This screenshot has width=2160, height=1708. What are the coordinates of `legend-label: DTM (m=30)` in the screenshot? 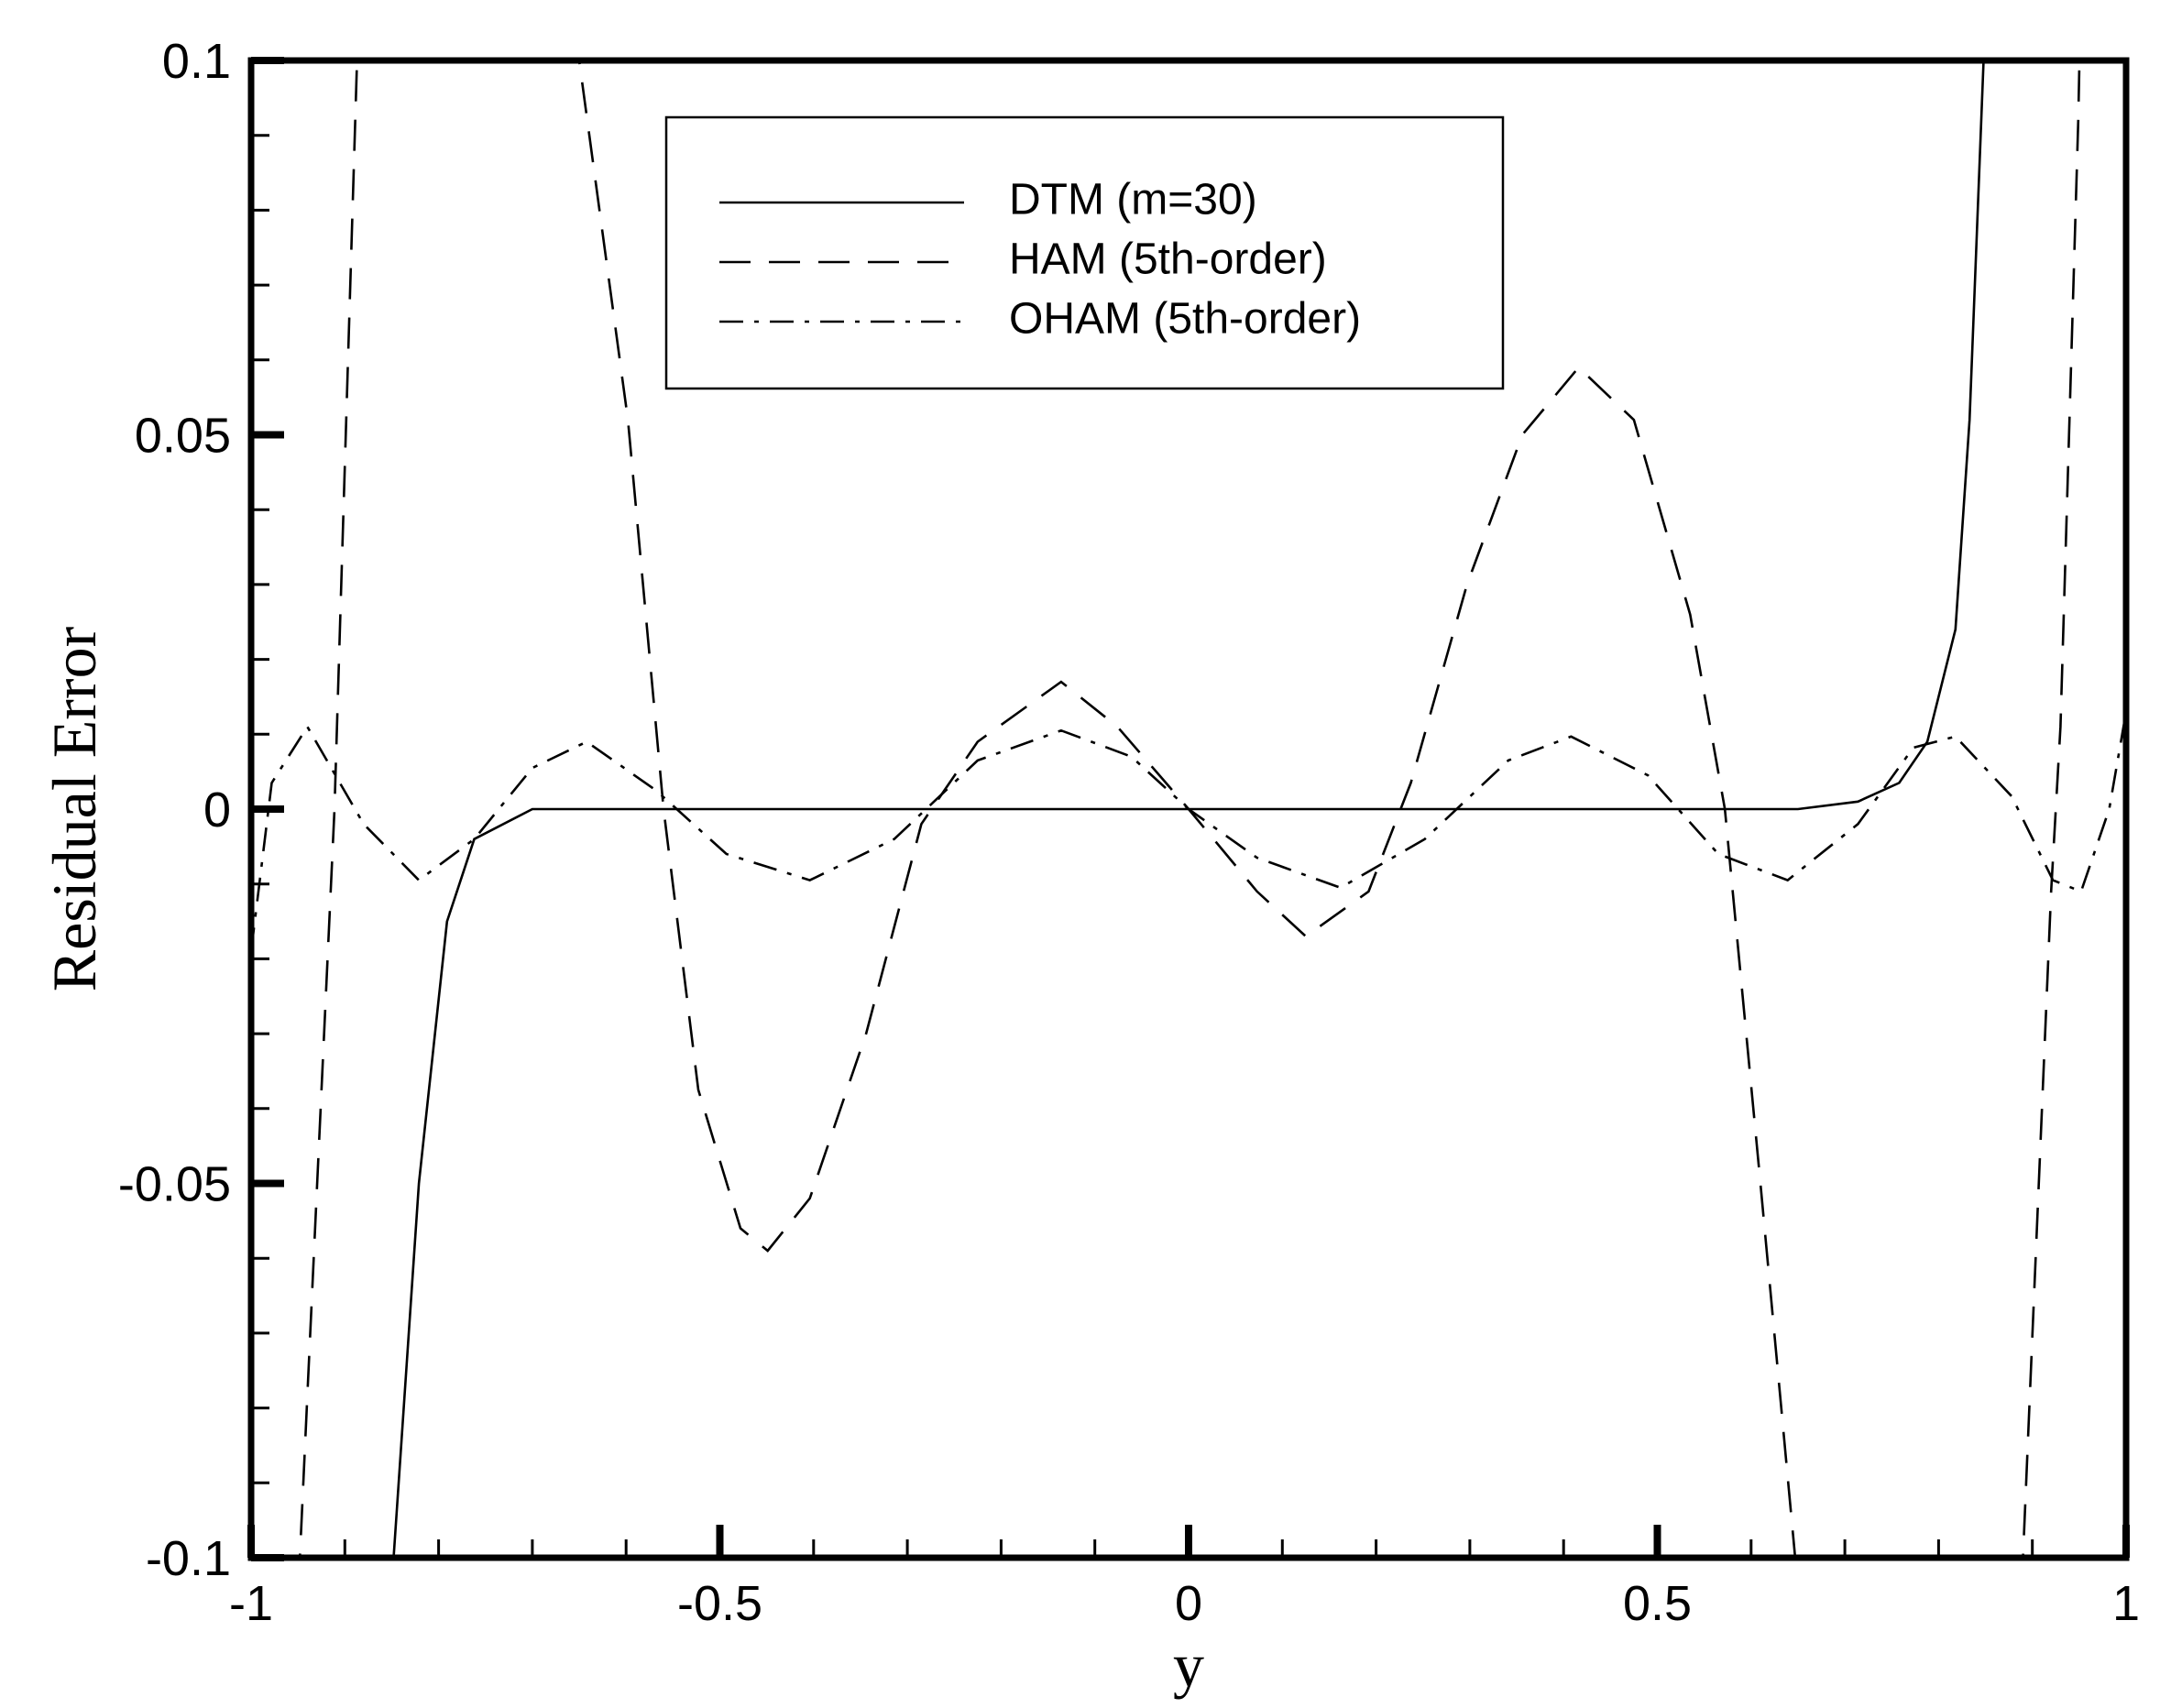 It's located at (1133, 200).